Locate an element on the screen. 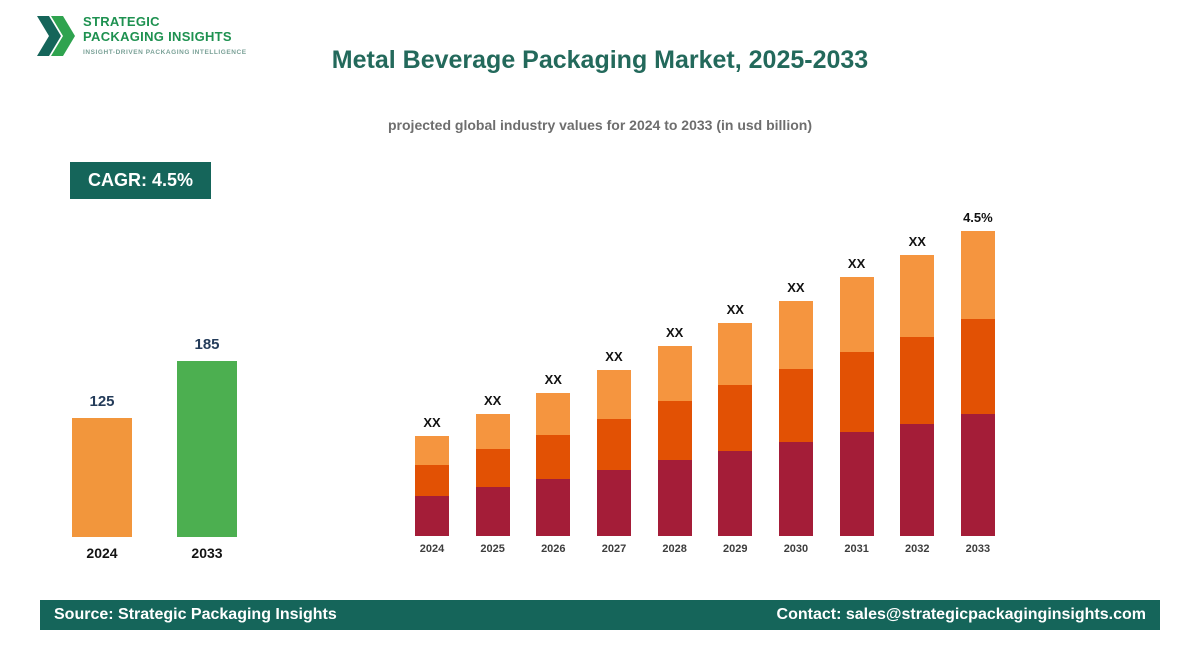  stacked-bar-year-label: 2026 is located at coordinates (553, 549).